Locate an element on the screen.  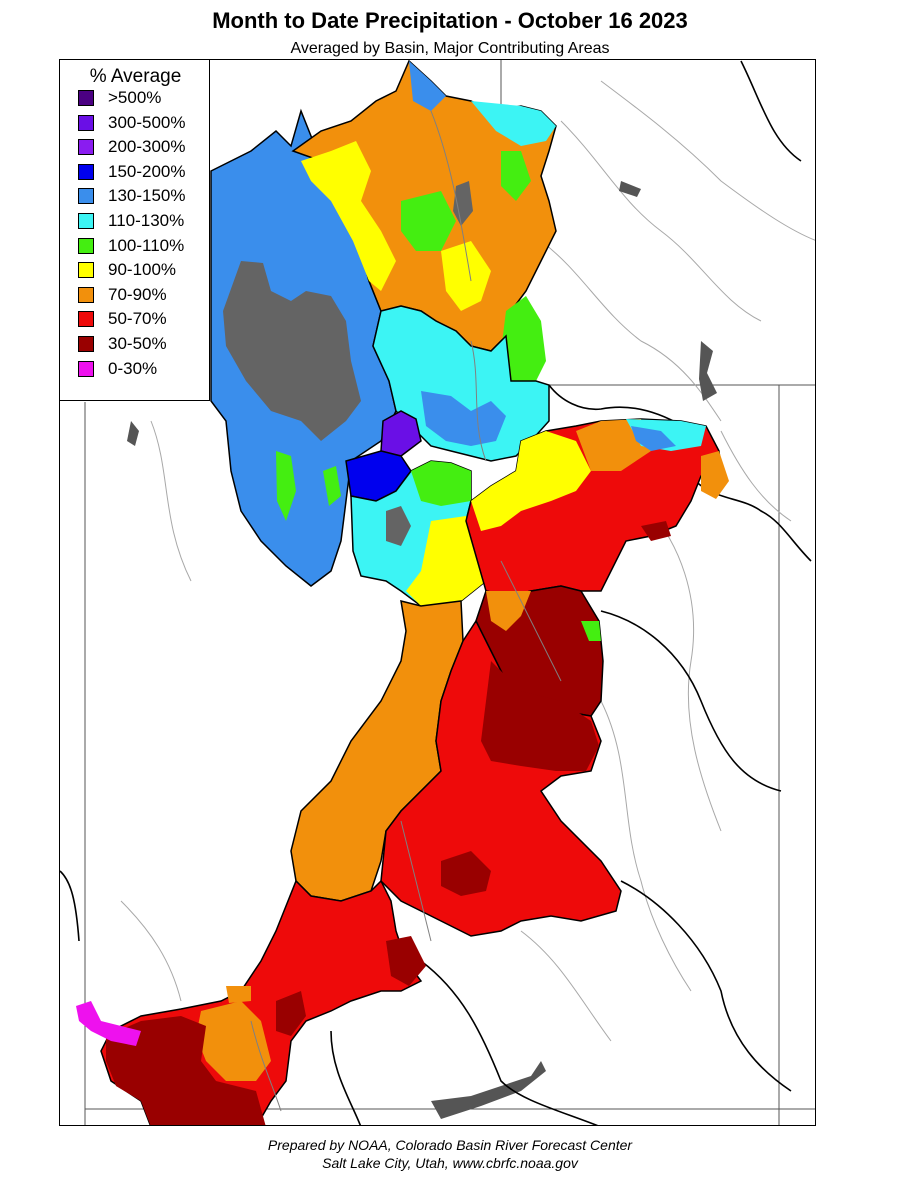
legend-item: 30-50% is located at coordinates (122, 344).